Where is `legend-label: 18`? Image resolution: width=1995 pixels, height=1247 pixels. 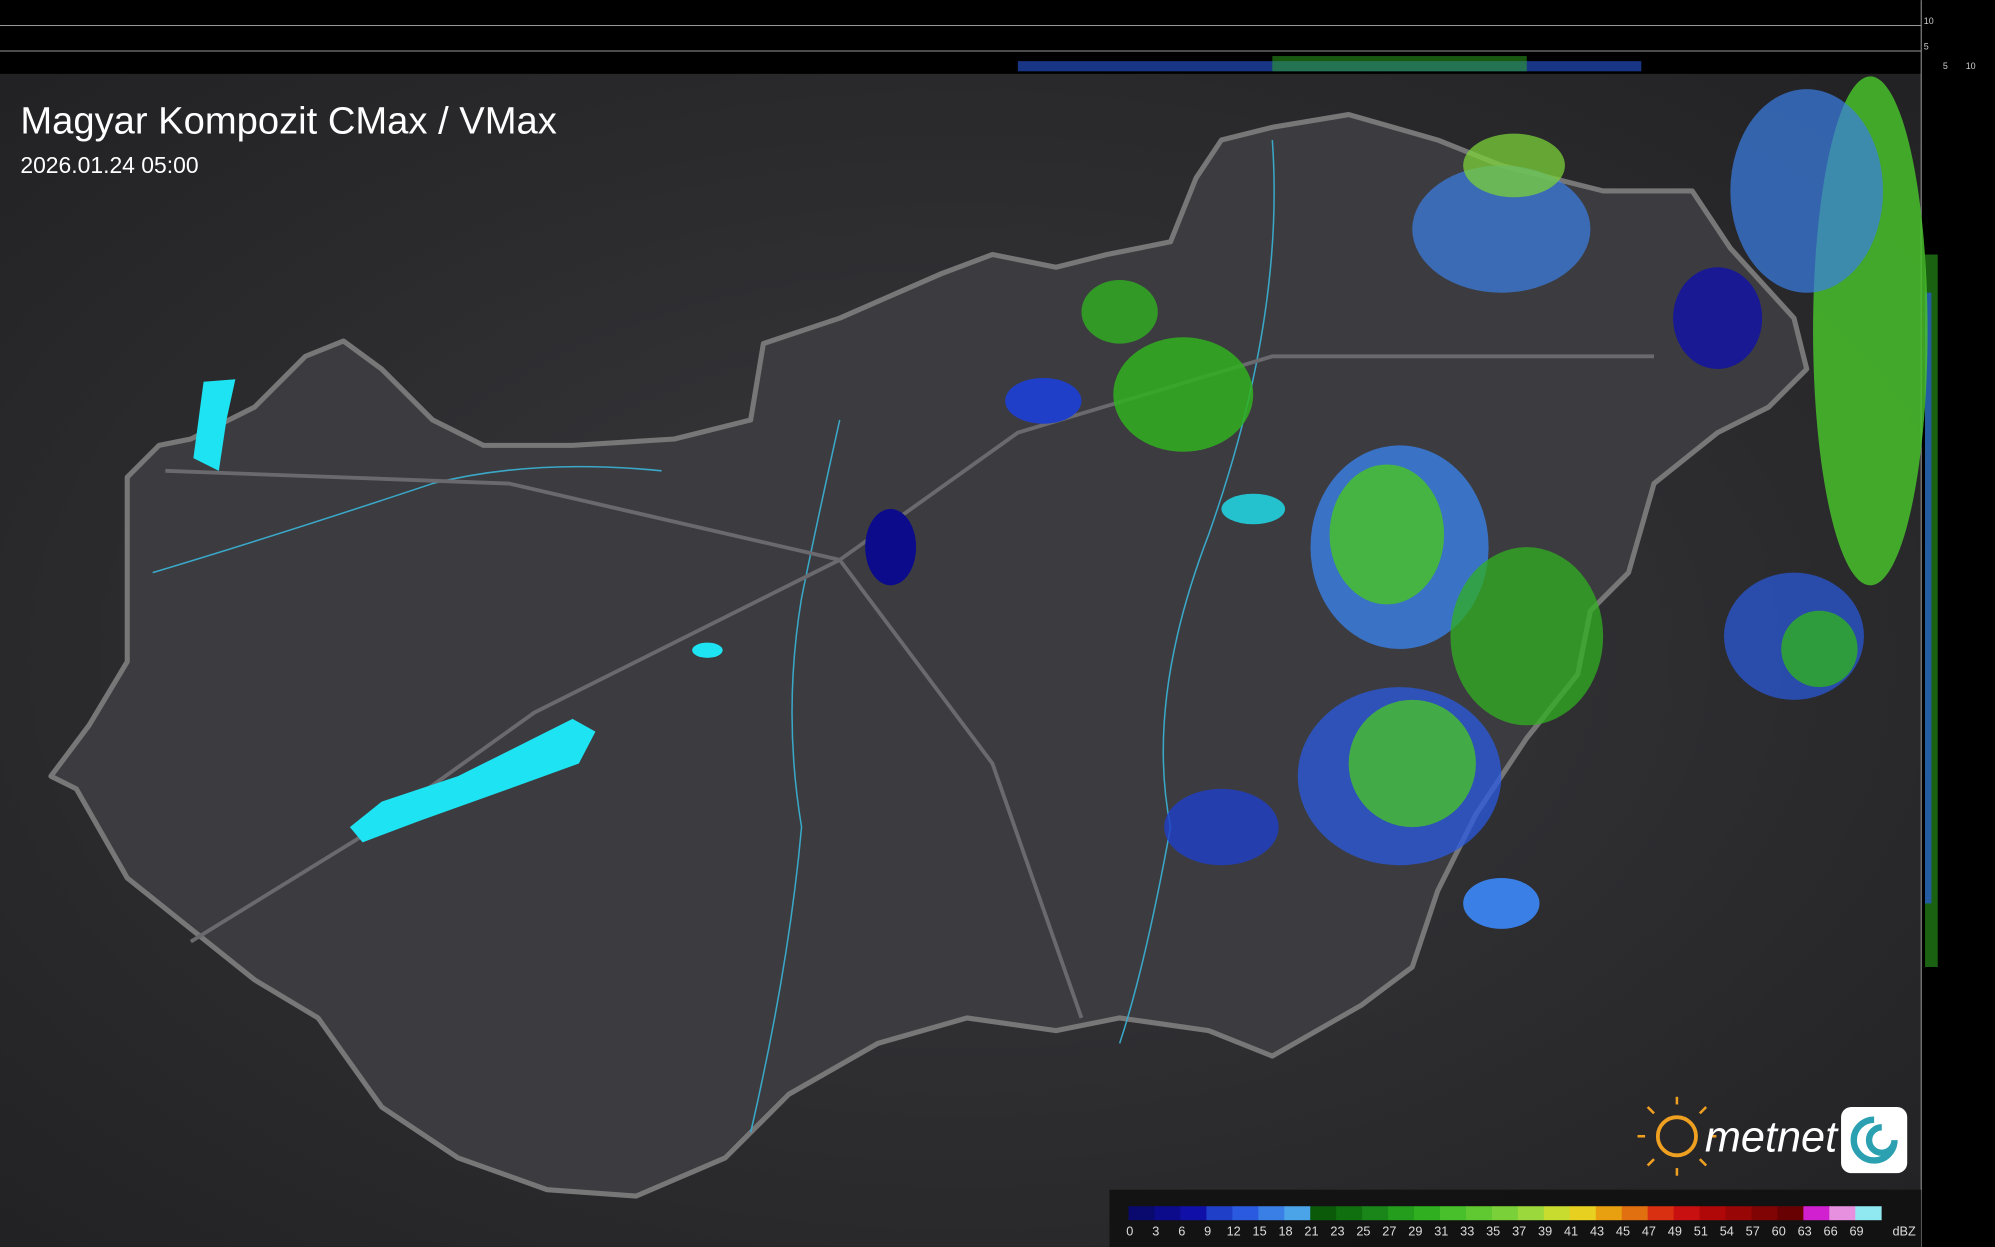
legend-label: 18 is located at coordinates (1285, 1230).